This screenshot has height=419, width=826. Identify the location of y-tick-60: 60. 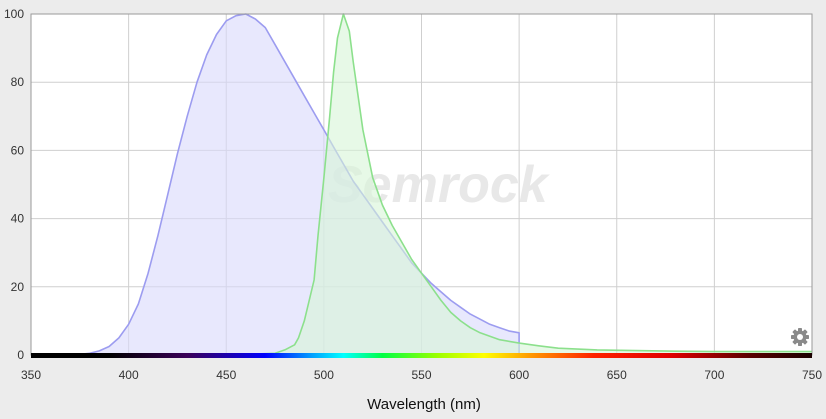
(18, 150).